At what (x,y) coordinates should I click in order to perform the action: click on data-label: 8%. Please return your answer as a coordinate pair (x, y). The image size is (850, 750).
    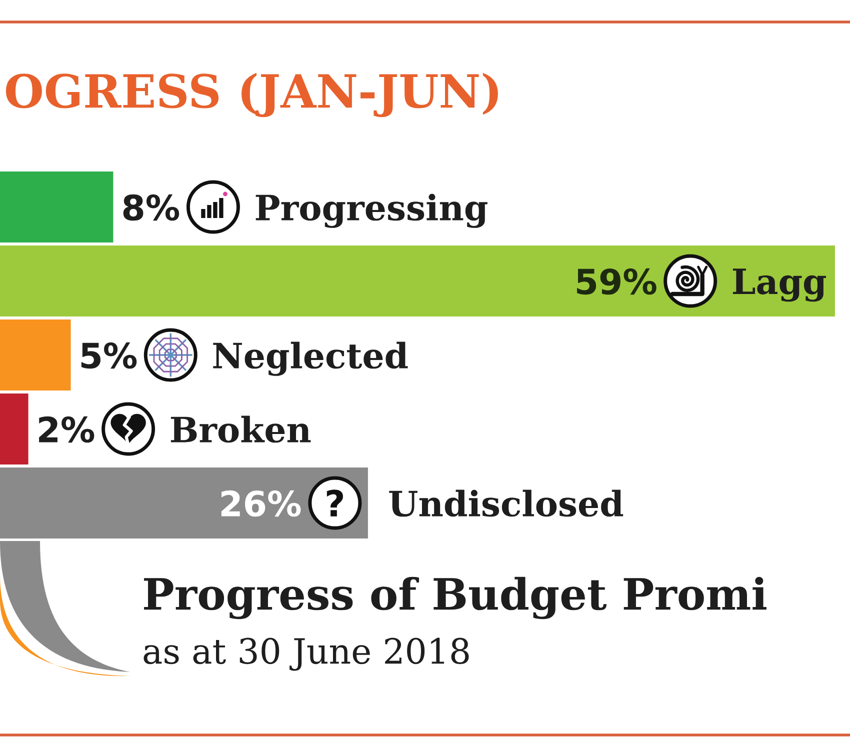
    Looking at the image, I should click on (151, 207).